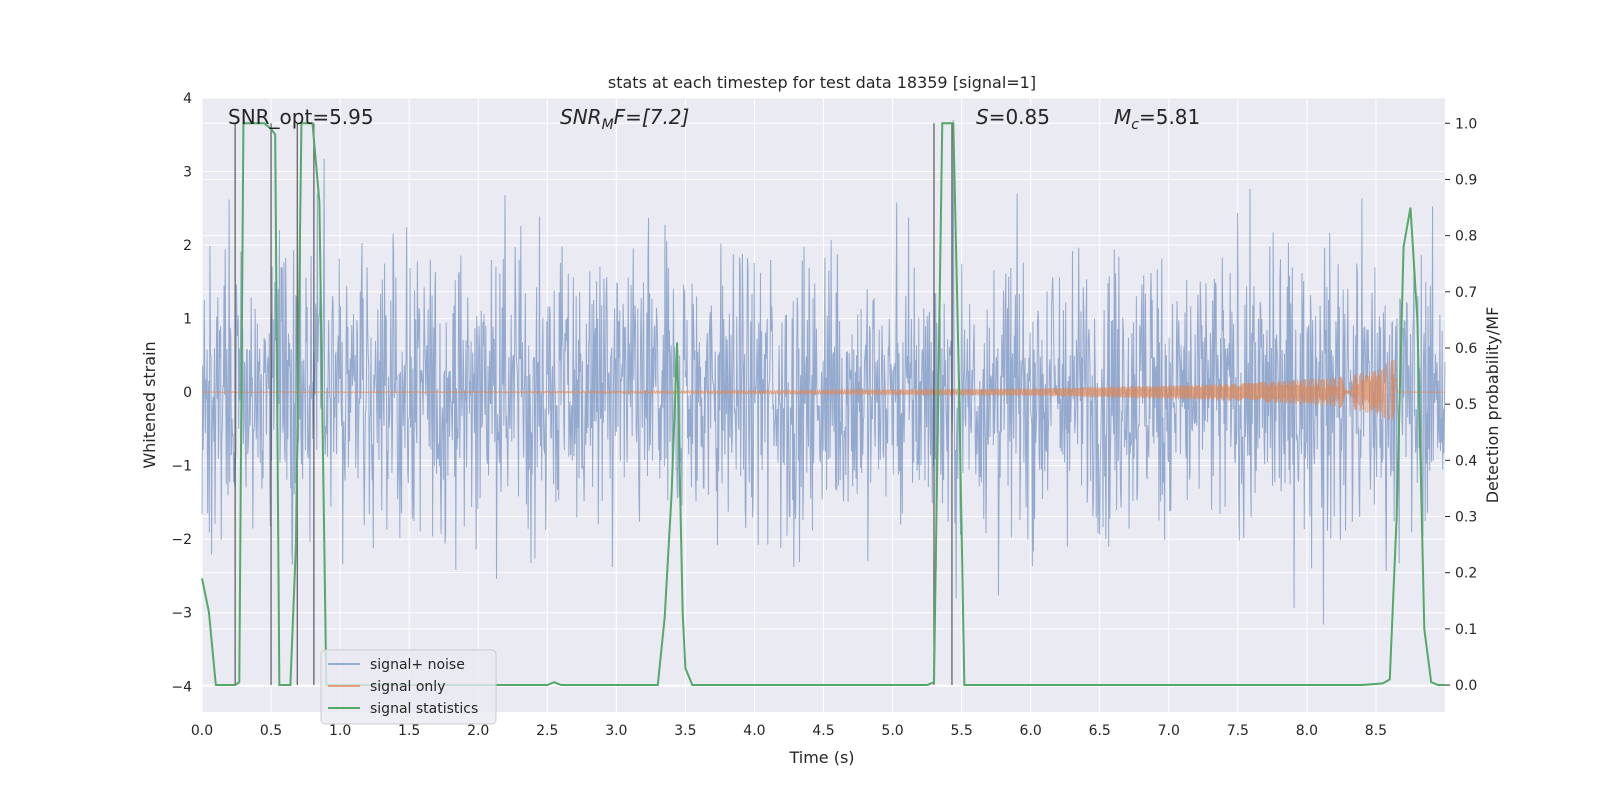 The height and width of the screenshot is (800, 1600). Describe the element at coordinates (149, 404) in the screenshot. I see `y-axis-label: Whitened strain` at that location.